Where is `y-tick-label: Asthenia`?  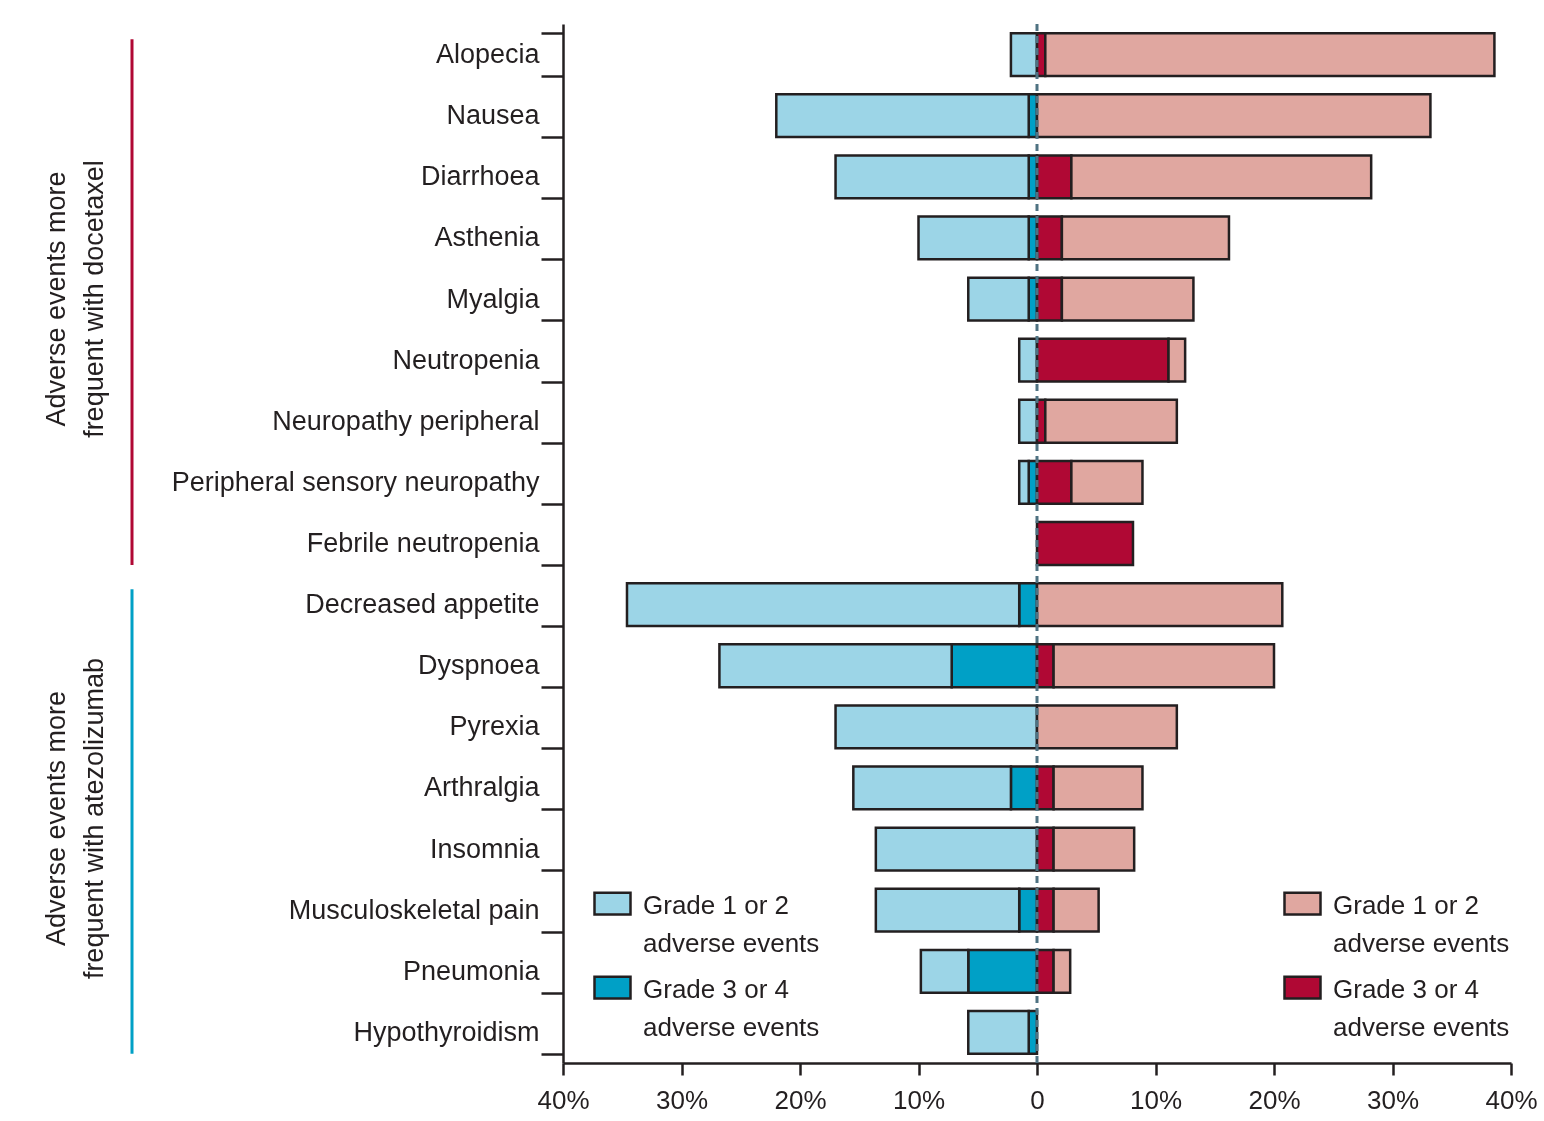
y-tick-label: Asthenia is located at coordinates (487, 237).